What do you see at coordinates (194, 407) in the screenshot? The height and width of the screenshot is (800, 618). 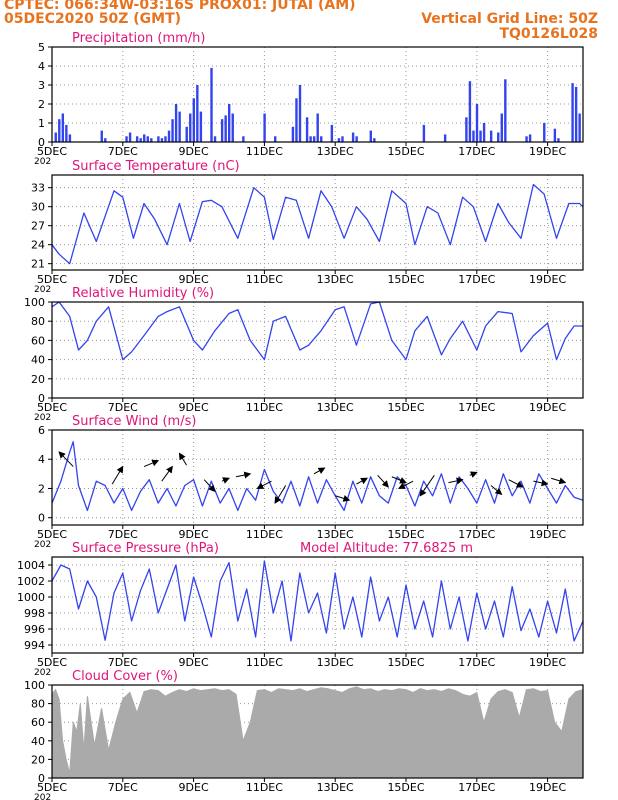 I see `rh-xtick-label: 9DEC` at bounding box center [194, 407].